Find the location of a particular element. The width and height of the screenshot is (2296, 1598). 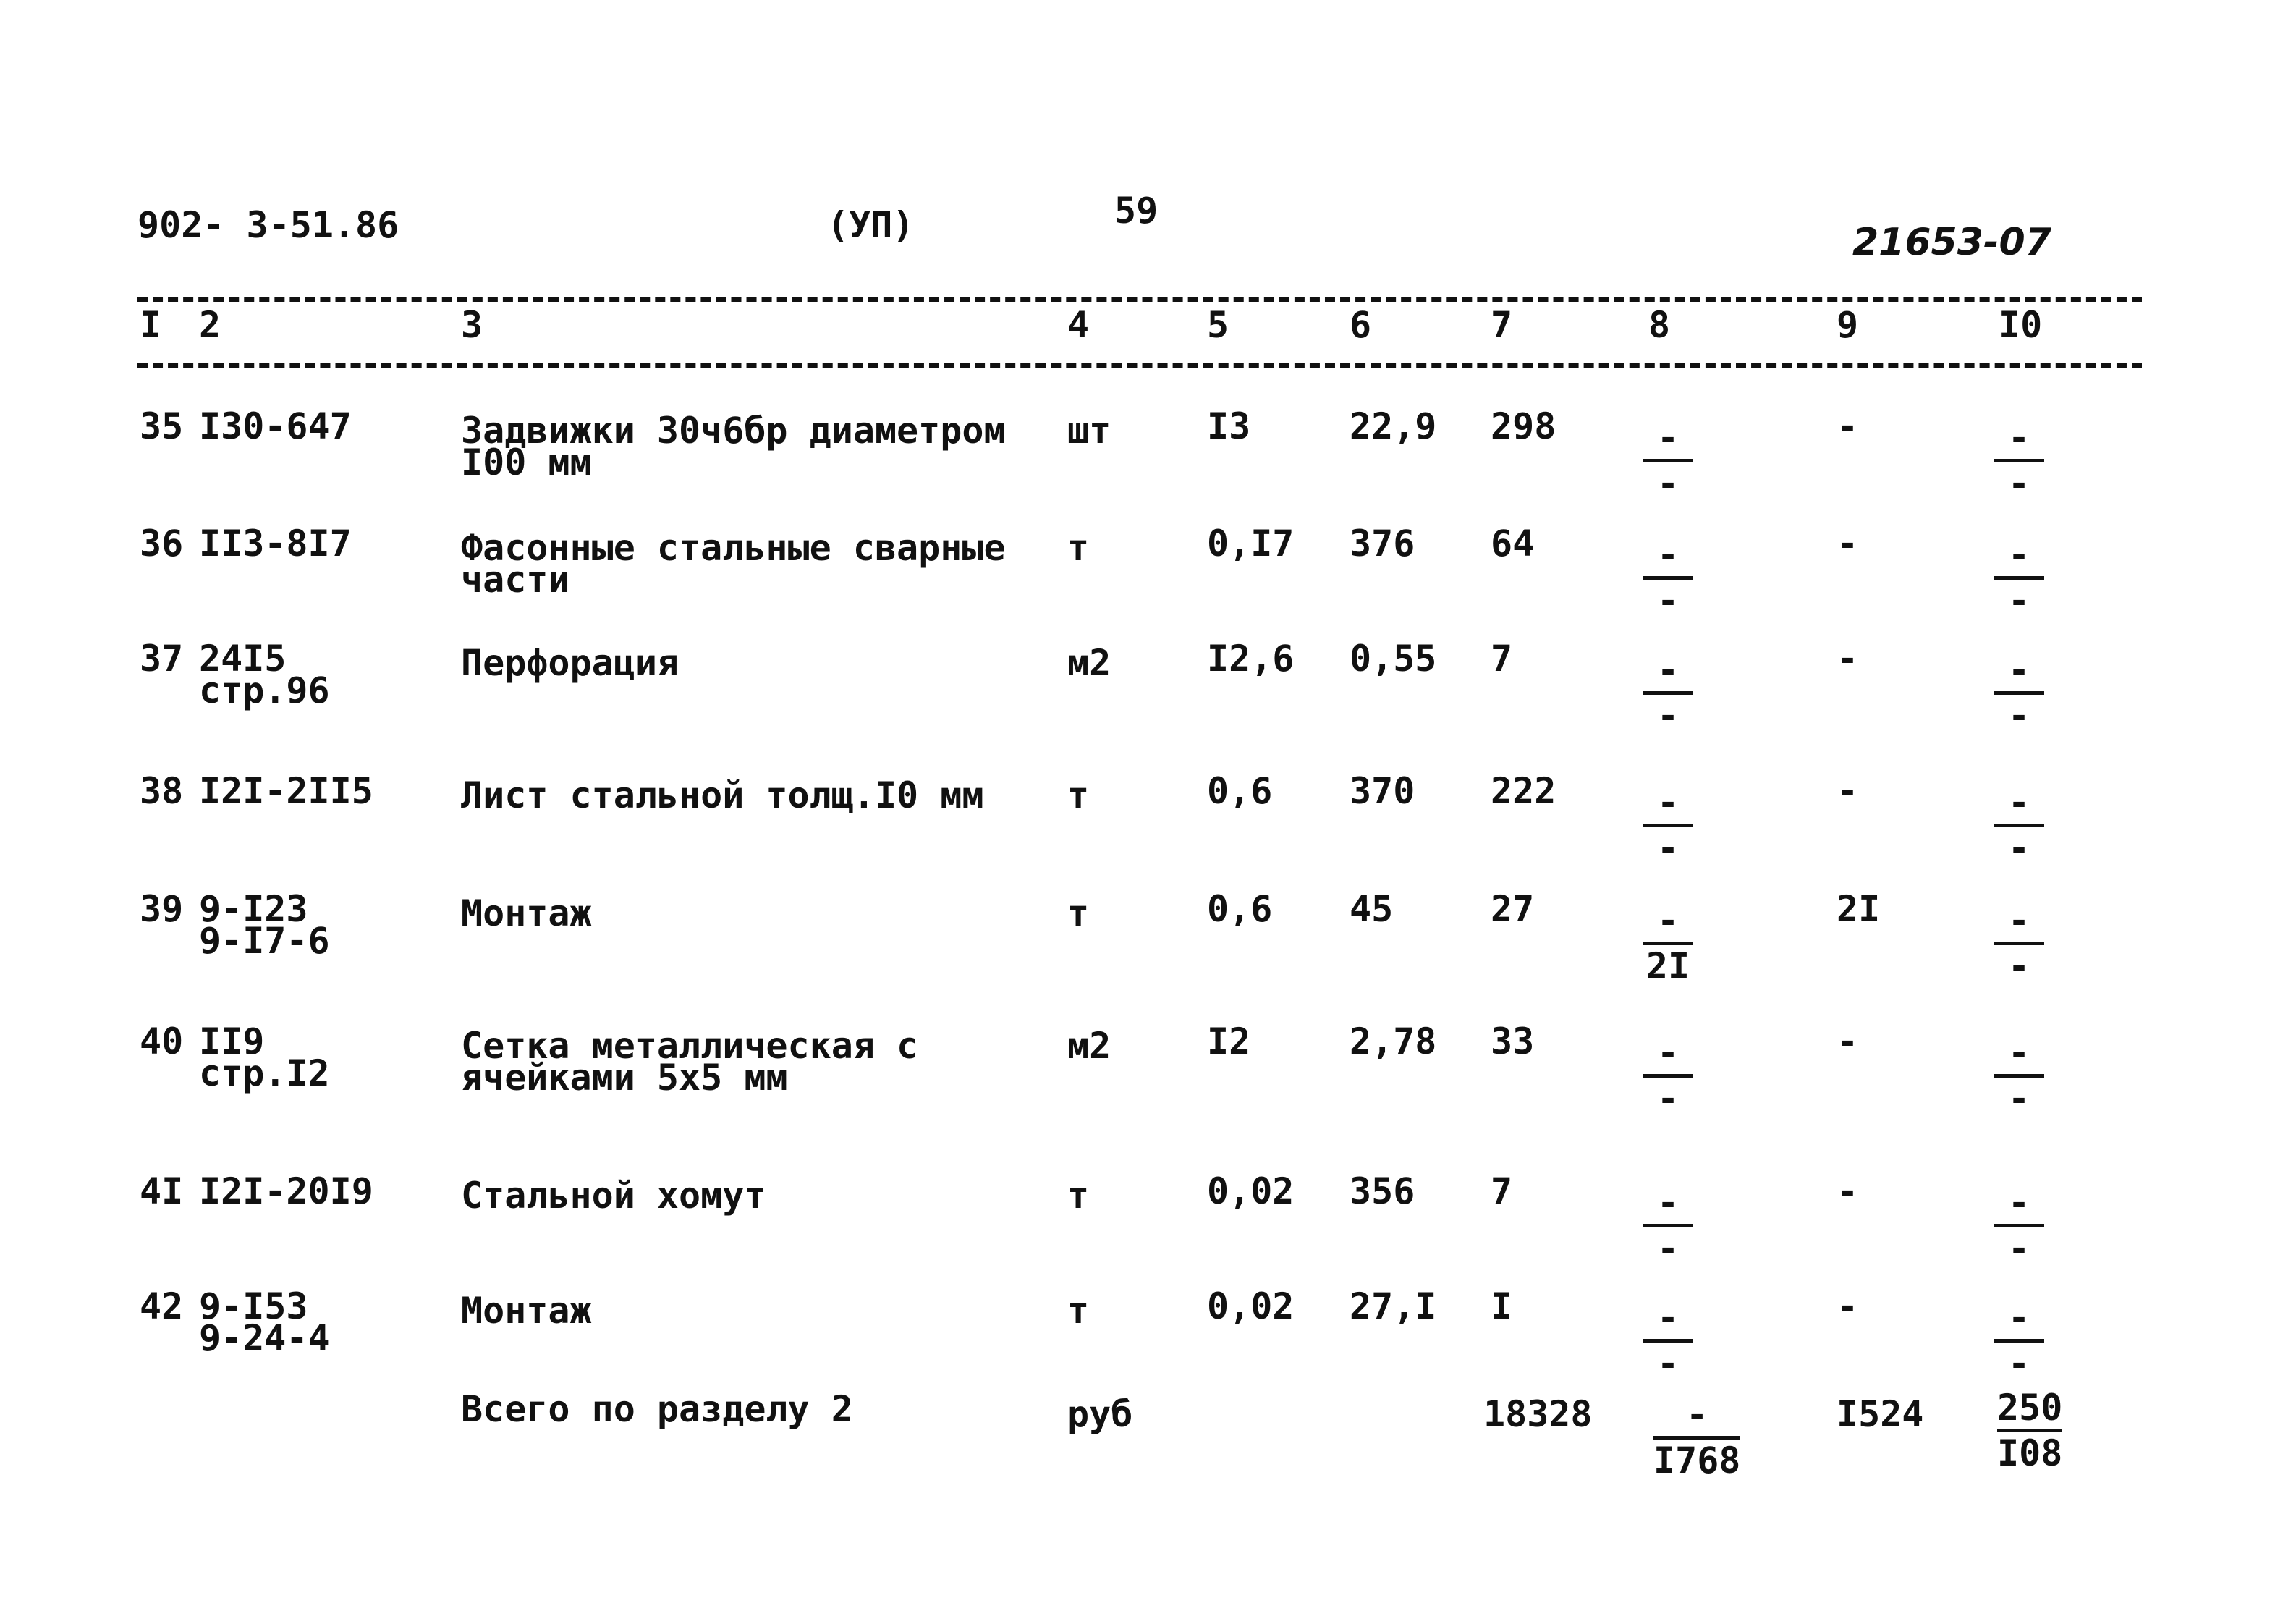

quantity: I2 is located at coordinates (1229, 1041).